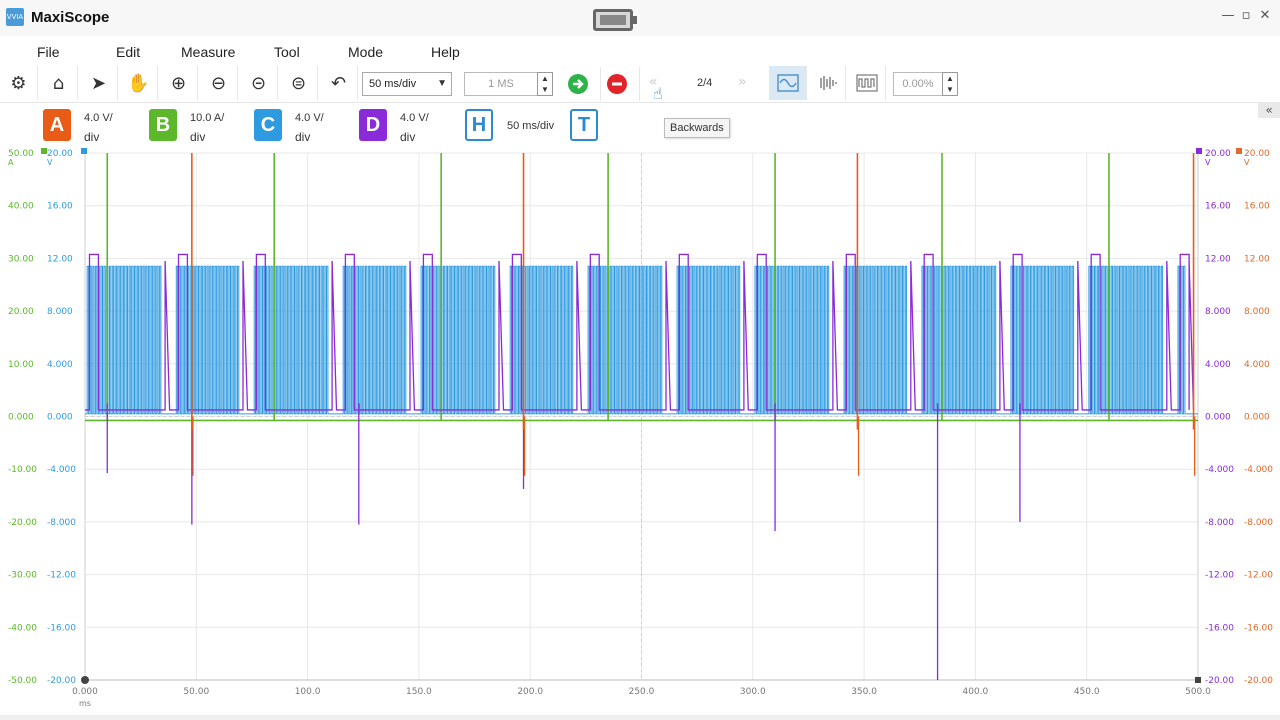 The width and height of the screenshot is (1280, 720). What do you see at coordinates (208, 52) in the screenshot?
I see `menu-measure: Measure` at bounding box center [208, 52].